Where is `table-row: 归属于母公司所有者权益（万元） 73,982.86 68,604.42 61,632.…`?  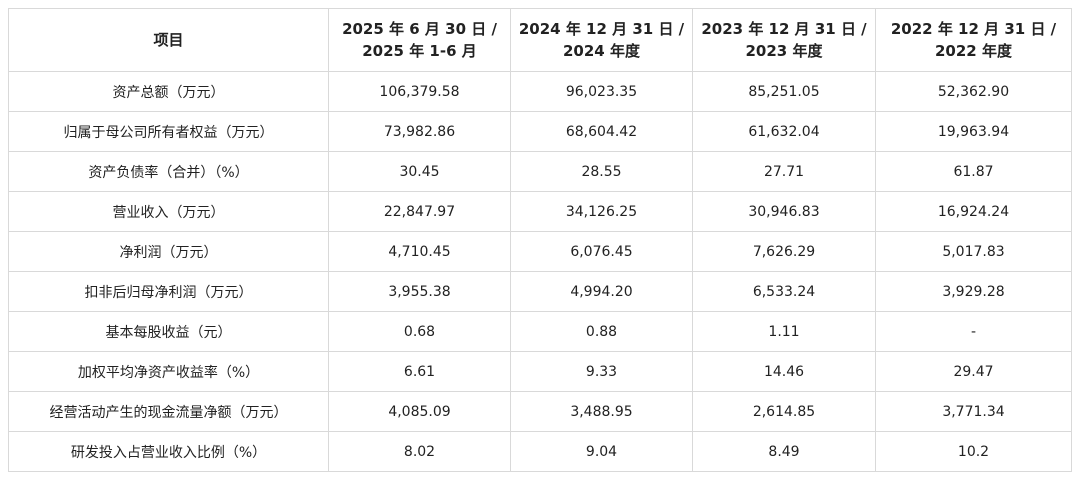 table-row: 归属于母公司所有者权益（万元） 73,982.86 68,604.42 61,632.… is located at coordinates (540, 131).